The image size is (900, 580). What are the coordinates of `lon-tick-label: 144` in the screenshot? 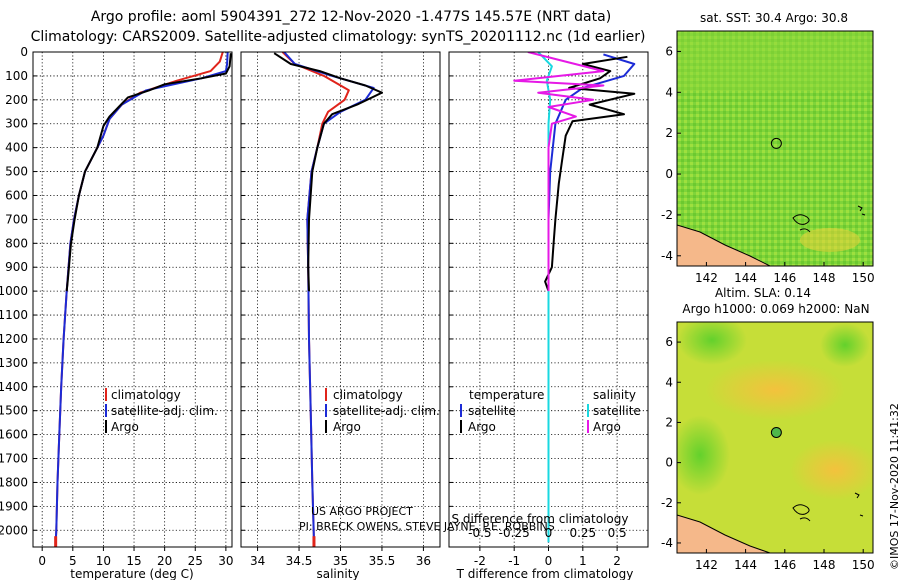 It's located at (745, 565).